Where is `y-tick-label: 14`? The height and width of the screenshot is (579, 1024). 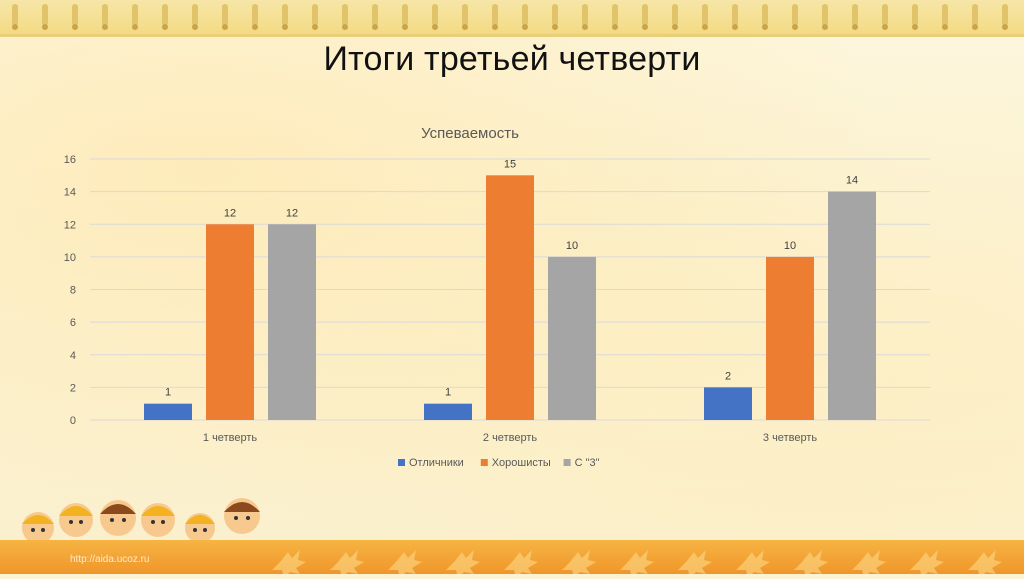
y-tick-label: 14 is located at coordinates (70, 193).